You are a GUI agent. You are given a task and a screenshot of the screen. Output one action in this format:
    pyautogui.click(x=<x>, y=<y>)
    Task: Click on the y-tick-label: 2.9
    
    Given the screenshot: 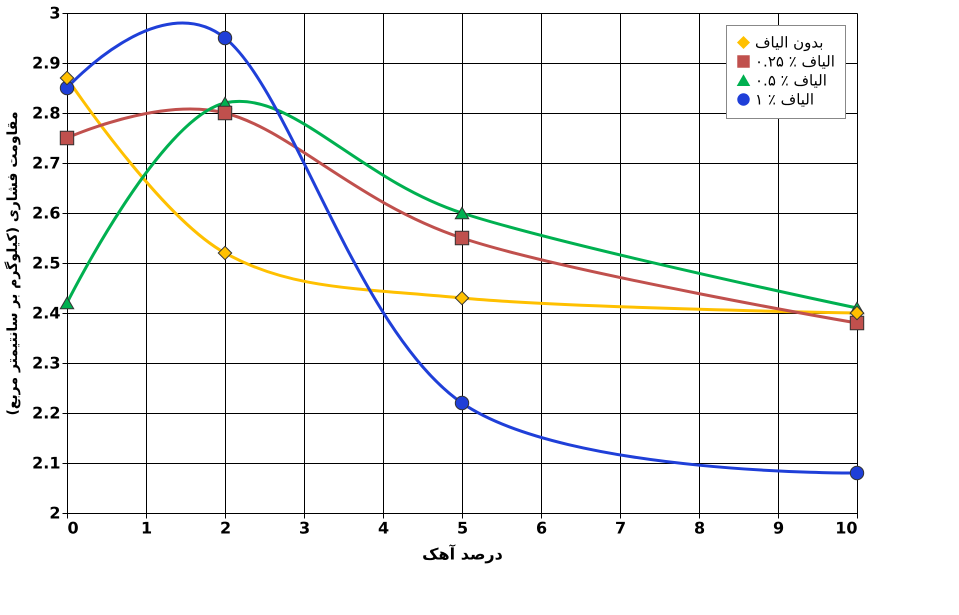 What is the action you would take?
    pyautogui.click(x=46, y=63)
    